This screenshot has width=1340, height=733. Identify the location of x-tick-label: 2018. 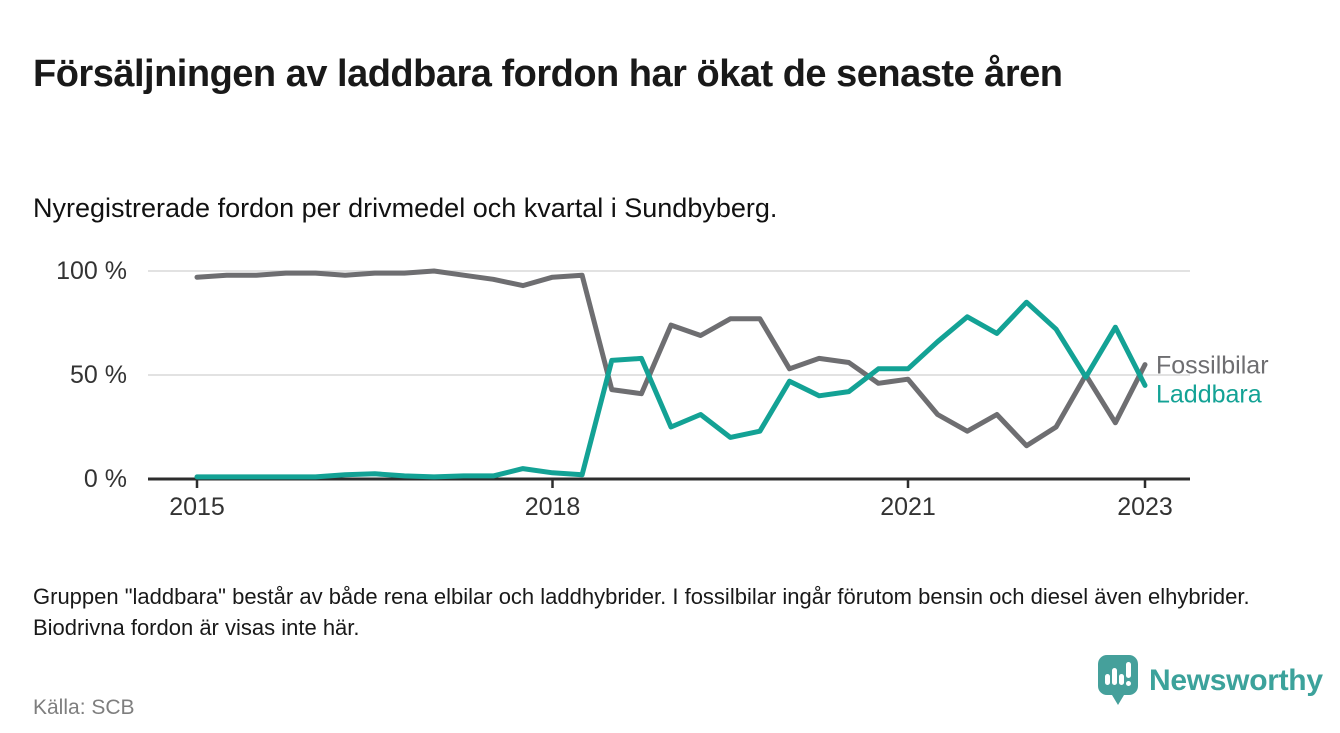
(553, 507).